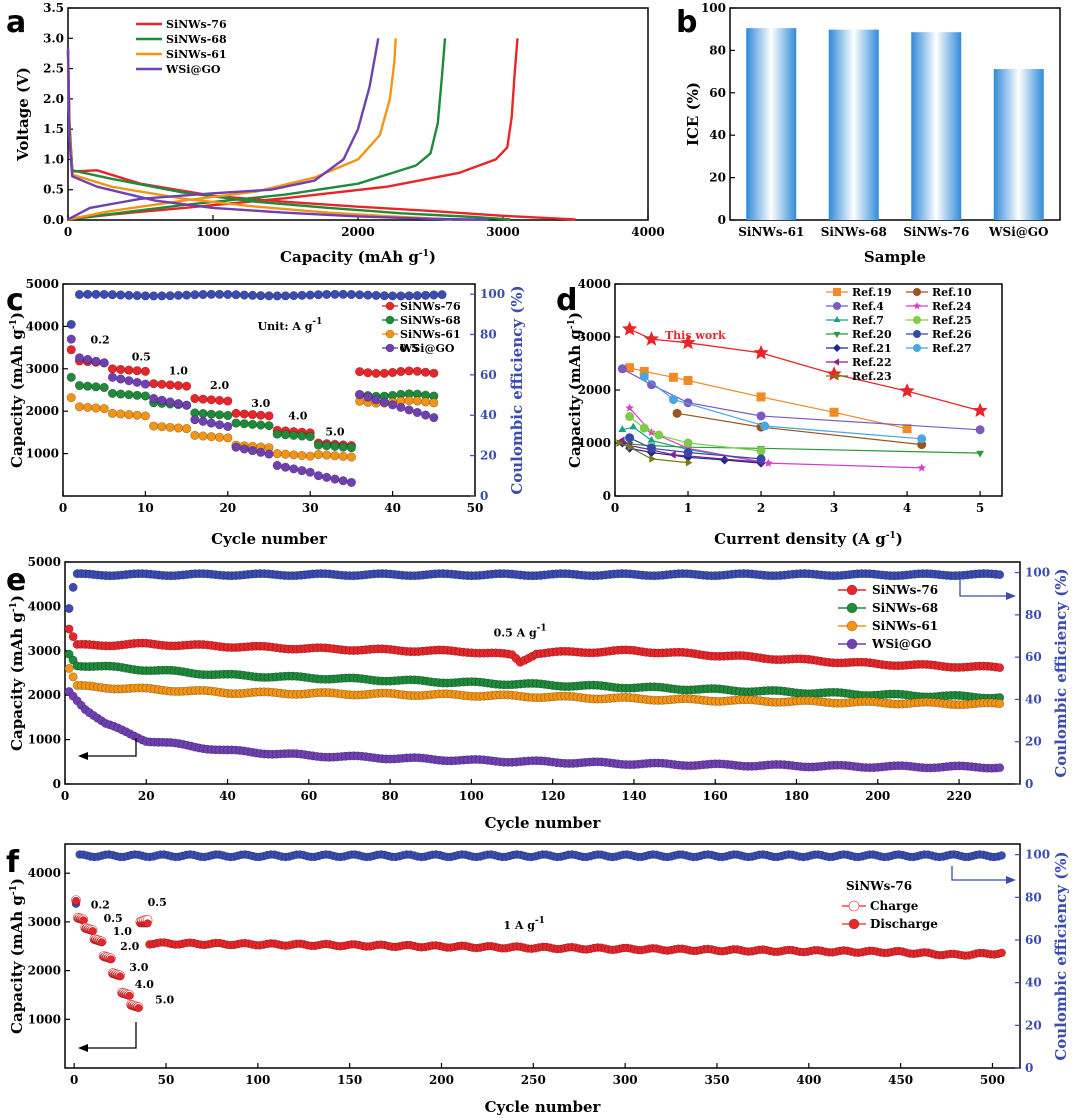 This screenshot has width=1080, height=1120. Describe the element at coordinates (44, 740) in the screenshot. I see `y-tick-label: 1000` at that location.